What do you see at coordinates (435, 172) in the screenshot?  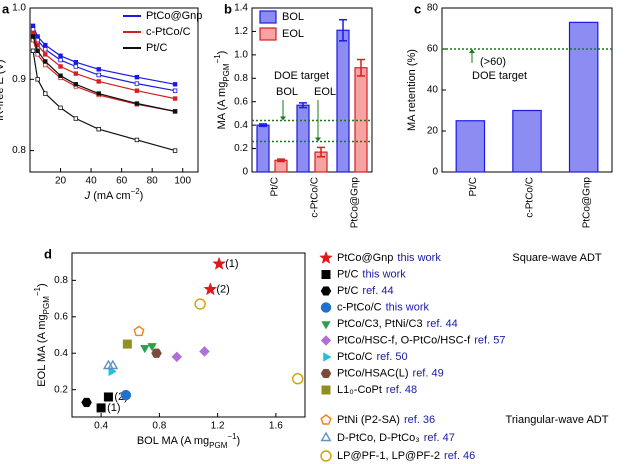 I see `y-tick-label: 0` at bounding box center [435, 172].